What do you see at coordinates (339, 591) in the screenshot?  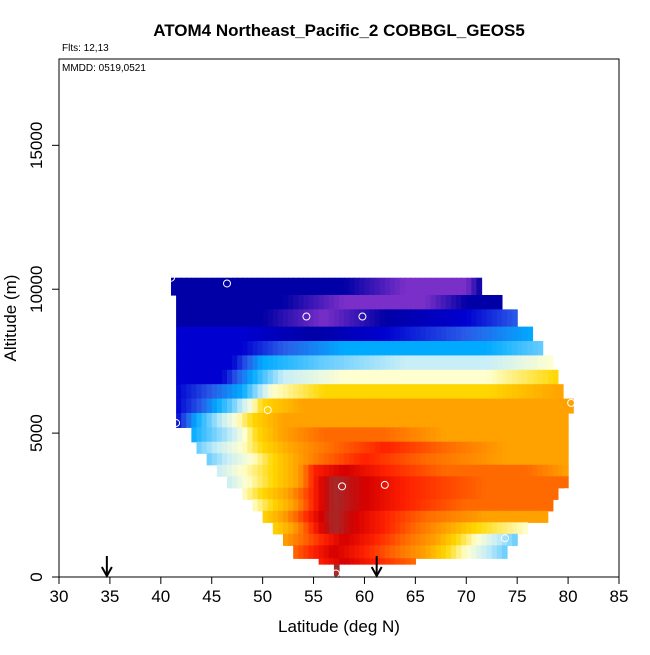 I see `x-axis: 30 35 40 45 50 55 60 65 70 75 80 85` at bounding box center [339, 591].